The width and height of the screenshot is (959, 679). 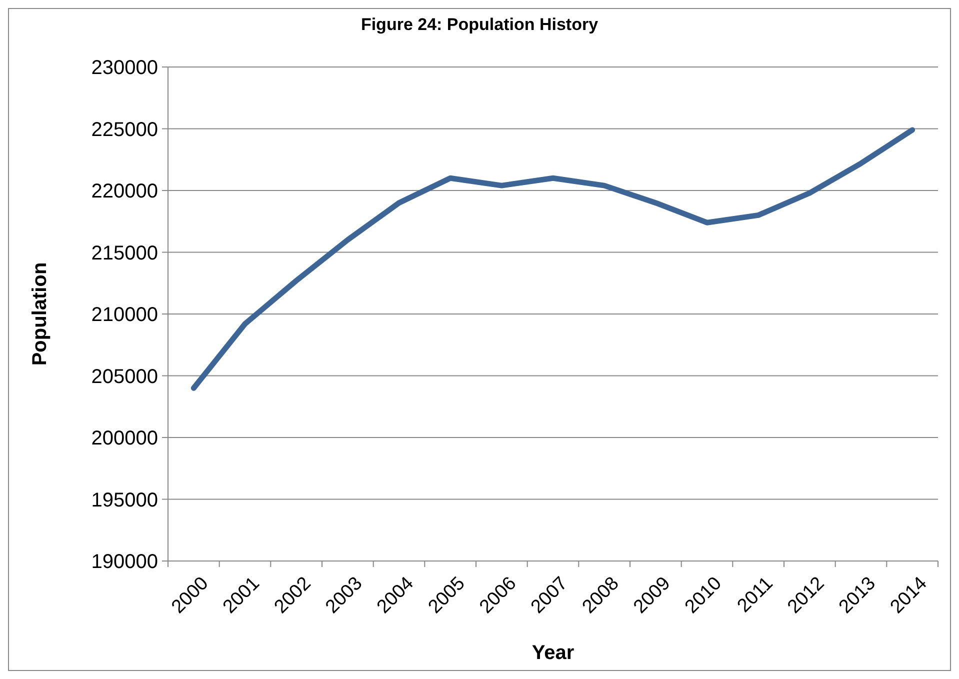 What do you see at coordinates (479, 24) in the screenshot?
I see `chart-title: Figure 24: Population History` at bounding box center [479, 24].